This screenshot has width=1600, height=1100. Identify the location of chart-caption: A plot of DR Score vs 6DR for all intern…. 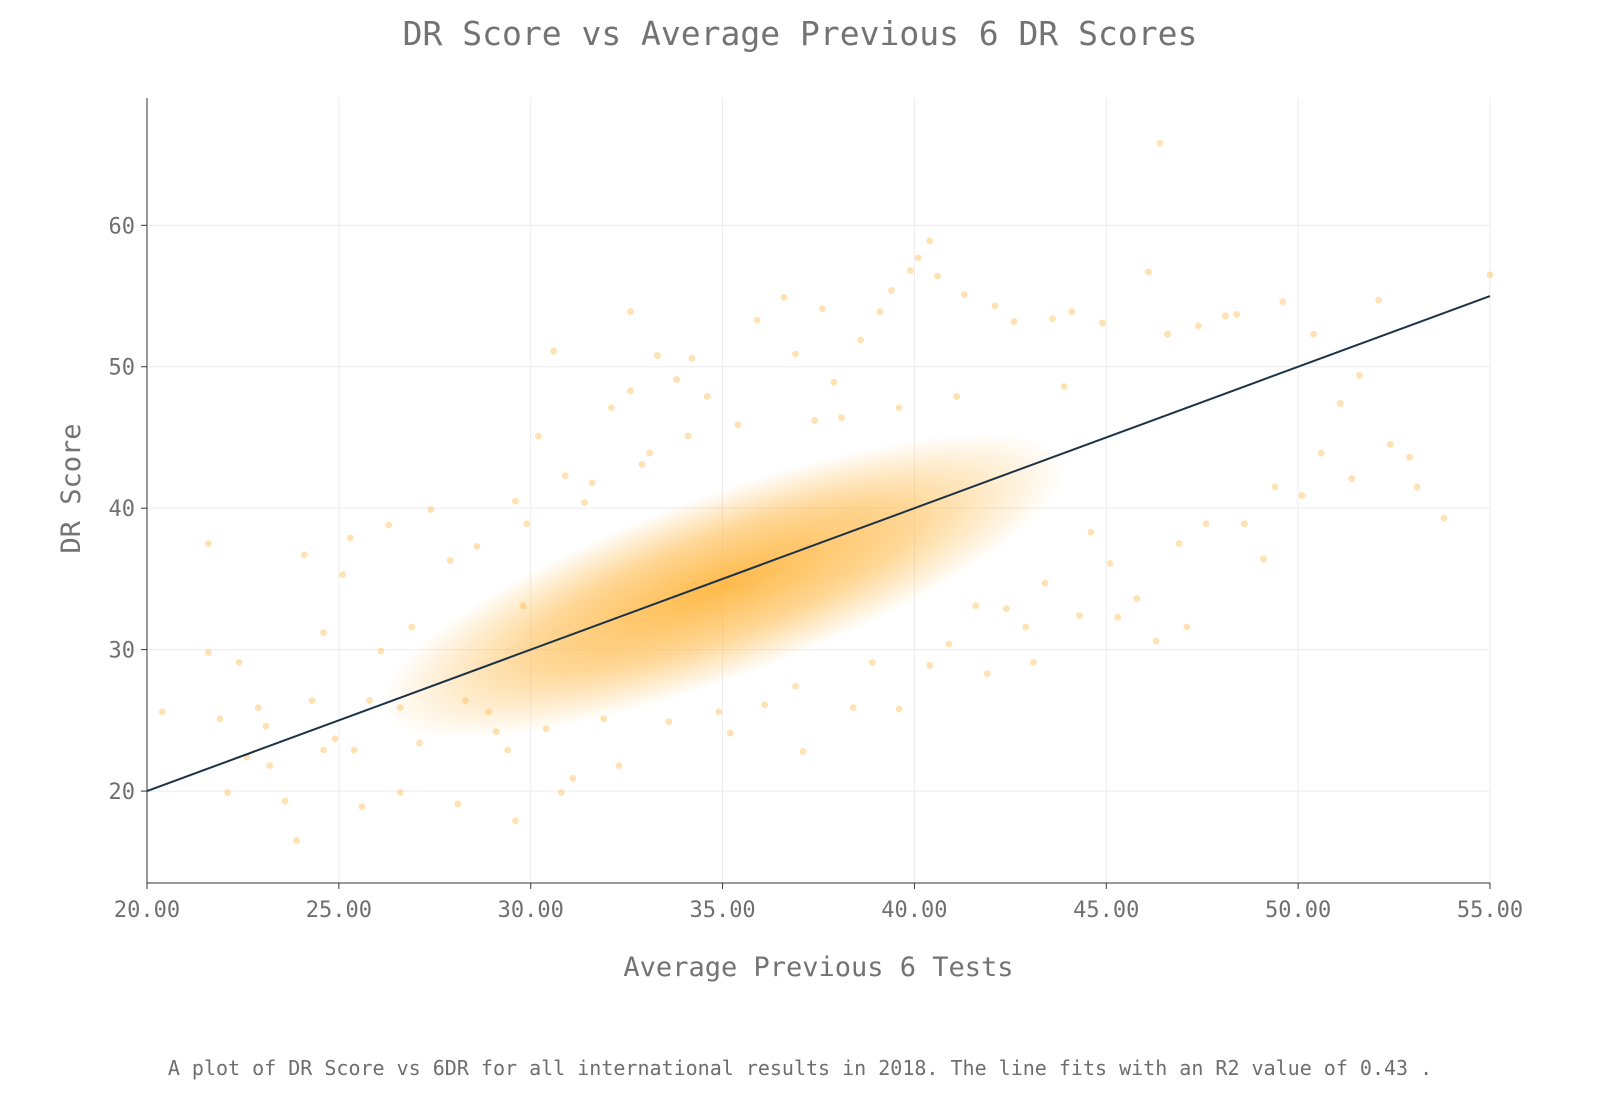
(800, 1068).